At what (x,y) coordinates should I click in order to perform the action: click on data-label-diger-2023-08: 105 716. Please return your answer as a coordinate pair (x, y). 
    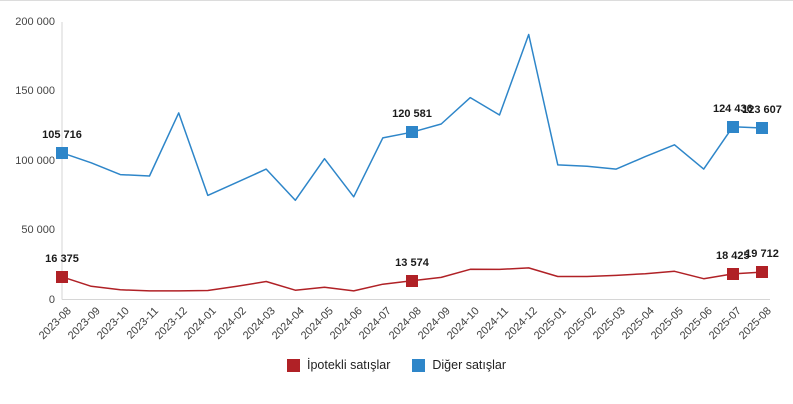
    Looking at the image, I should click on (62, 134).